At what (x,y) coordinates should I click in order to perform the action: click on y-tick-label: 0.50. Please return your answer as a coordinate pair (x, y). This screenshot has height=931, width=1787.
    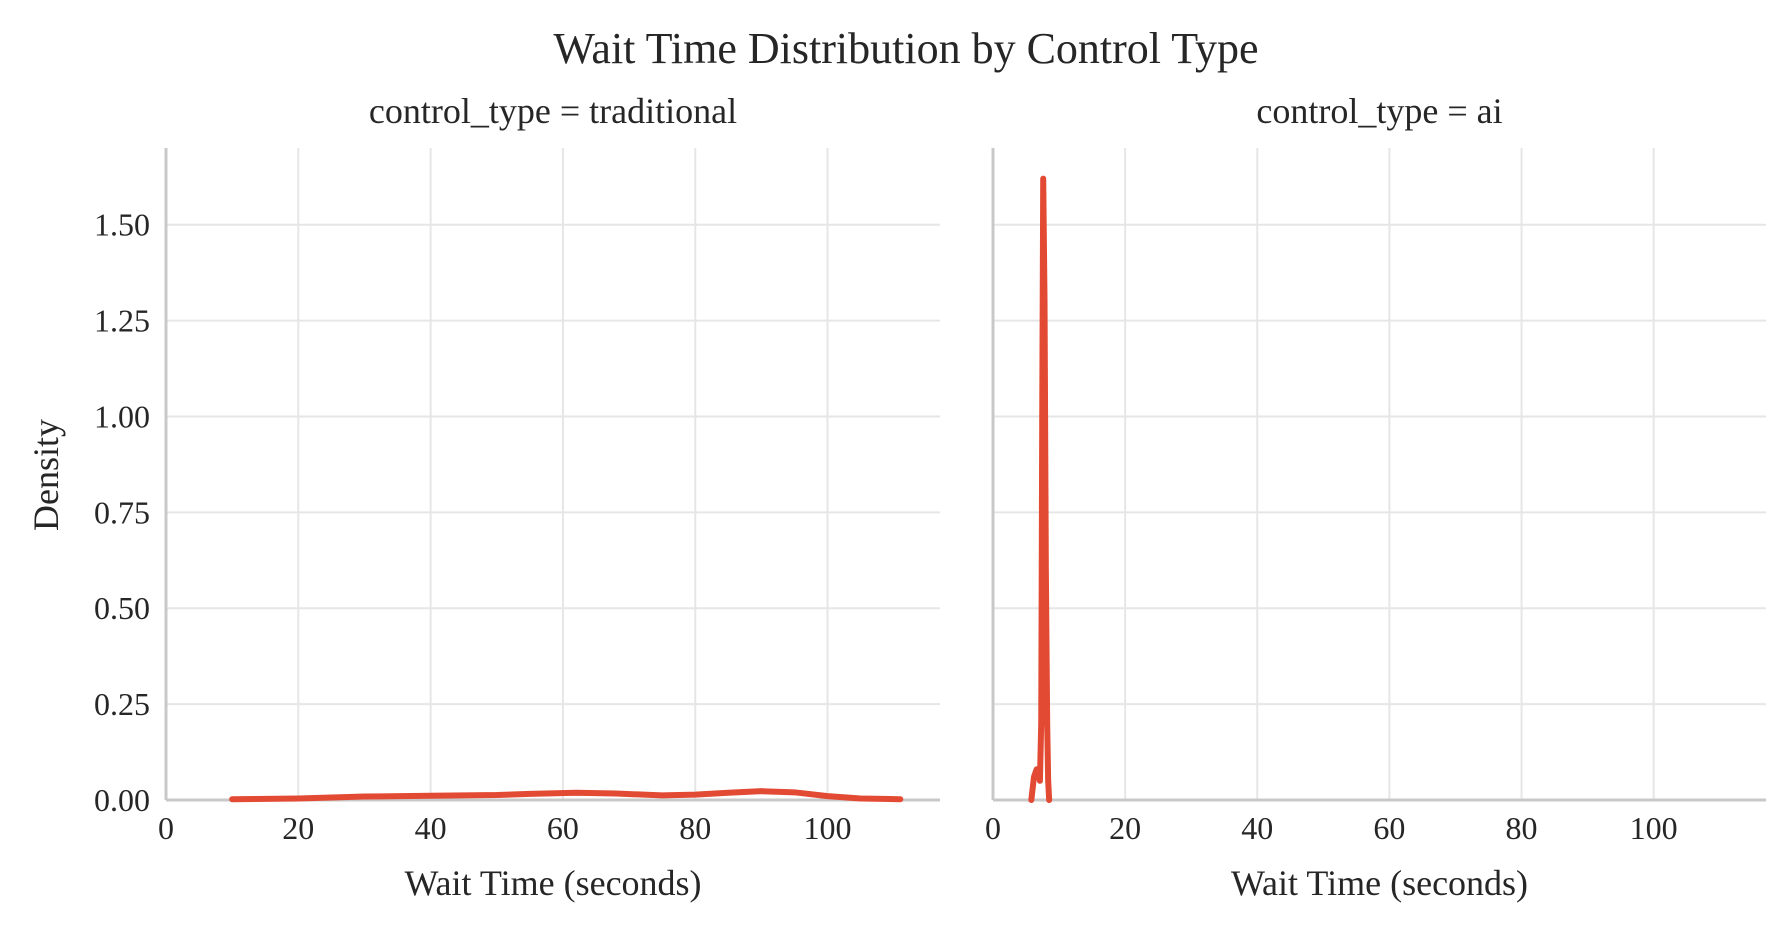
    Looking at the image, I should click on (122, 608).